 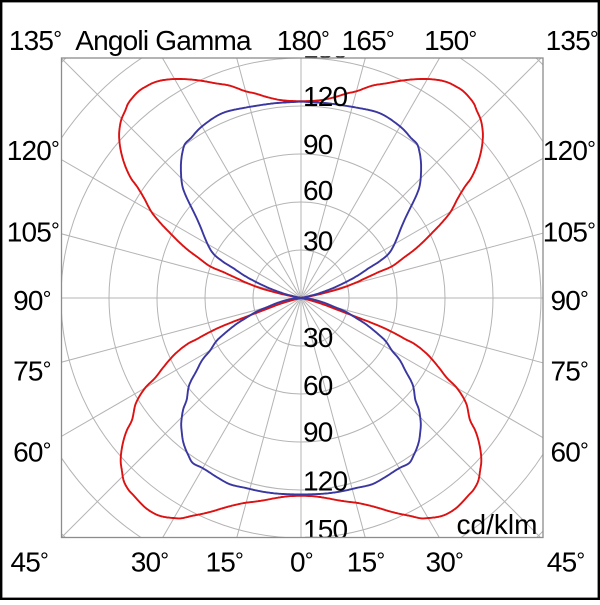 I want to click on svg-text: 180°, so click(x=303, y=40).